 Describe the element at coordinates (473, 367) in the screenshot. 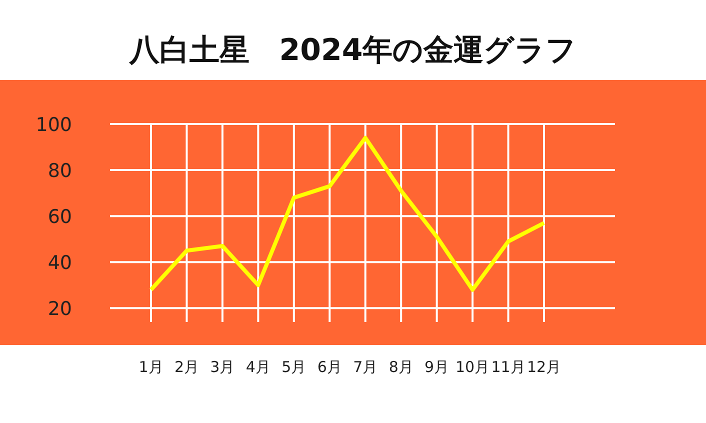

I see `x-tick-label: 10月` at that location.